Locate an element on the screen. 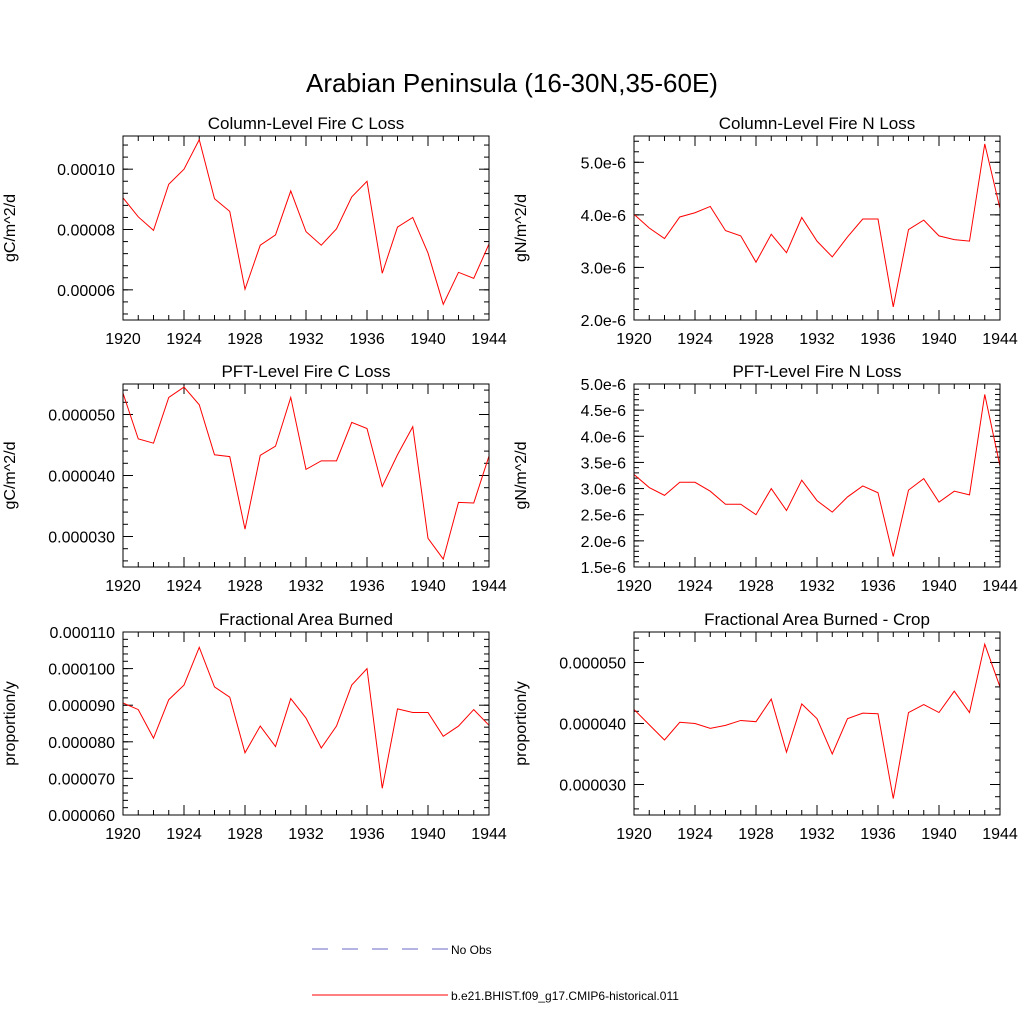 Image resolution: width=1024 pixels, height=1024 pixels. chart-title: Fractional Area Burned - Crop is located at coordinates (817, 619).